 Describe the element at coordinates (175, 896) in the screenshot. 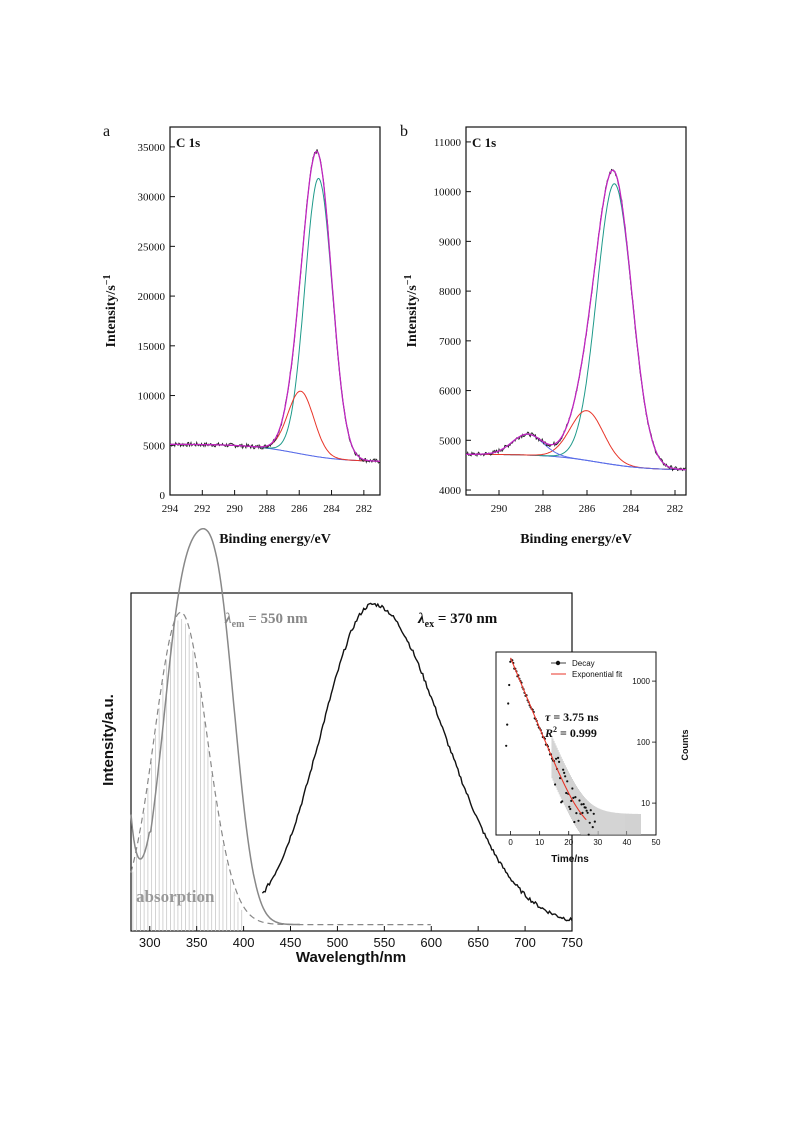

I see `absorption-label: absorption` at that location.